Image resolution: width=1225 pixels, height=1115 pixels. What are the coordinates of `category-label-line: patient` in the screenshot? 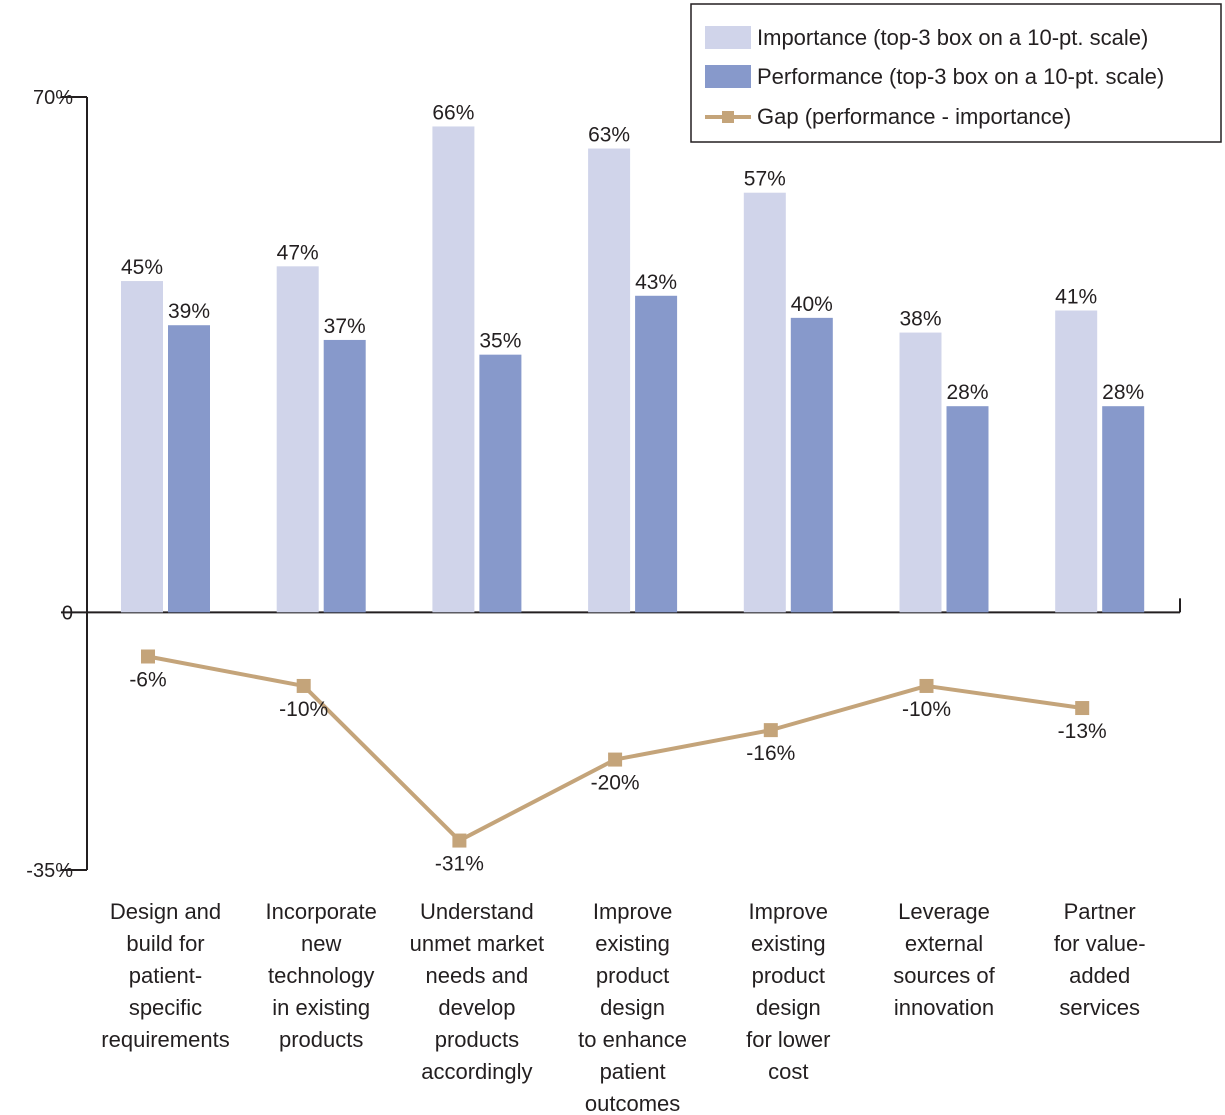 It's located at (633, 1071).